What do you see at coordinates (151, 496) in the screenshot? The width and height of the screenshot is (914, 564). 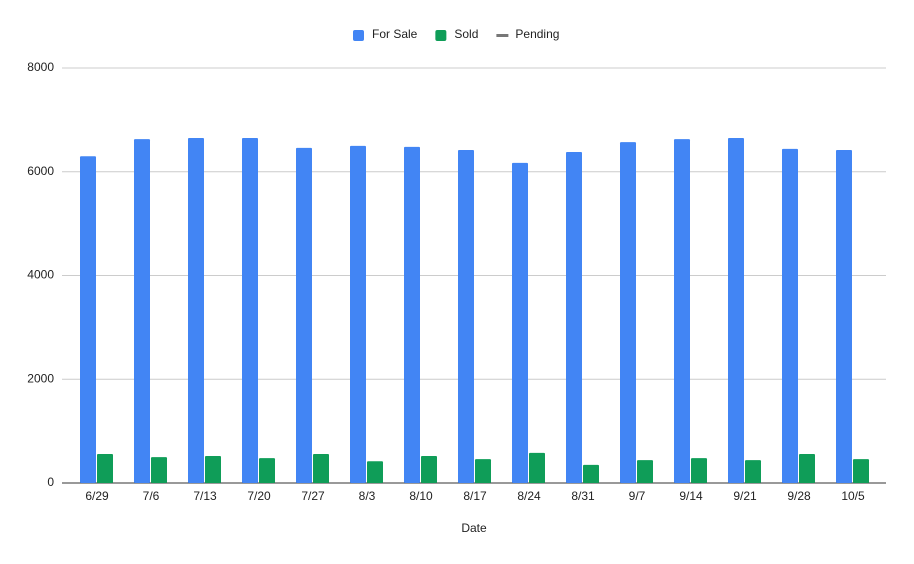 I see `x-tick-label: 7/6` at bounding box center [151, 496].